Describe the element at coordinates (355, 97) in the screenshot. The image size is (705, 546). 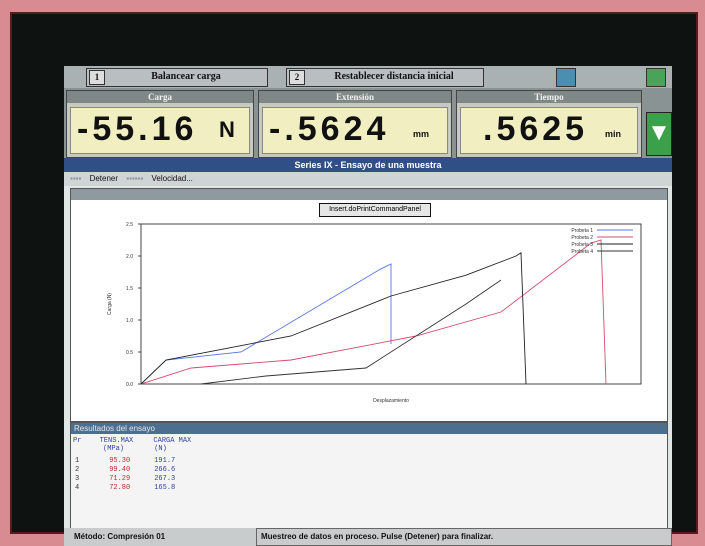
I see `extension-label: Extensión` at that location.